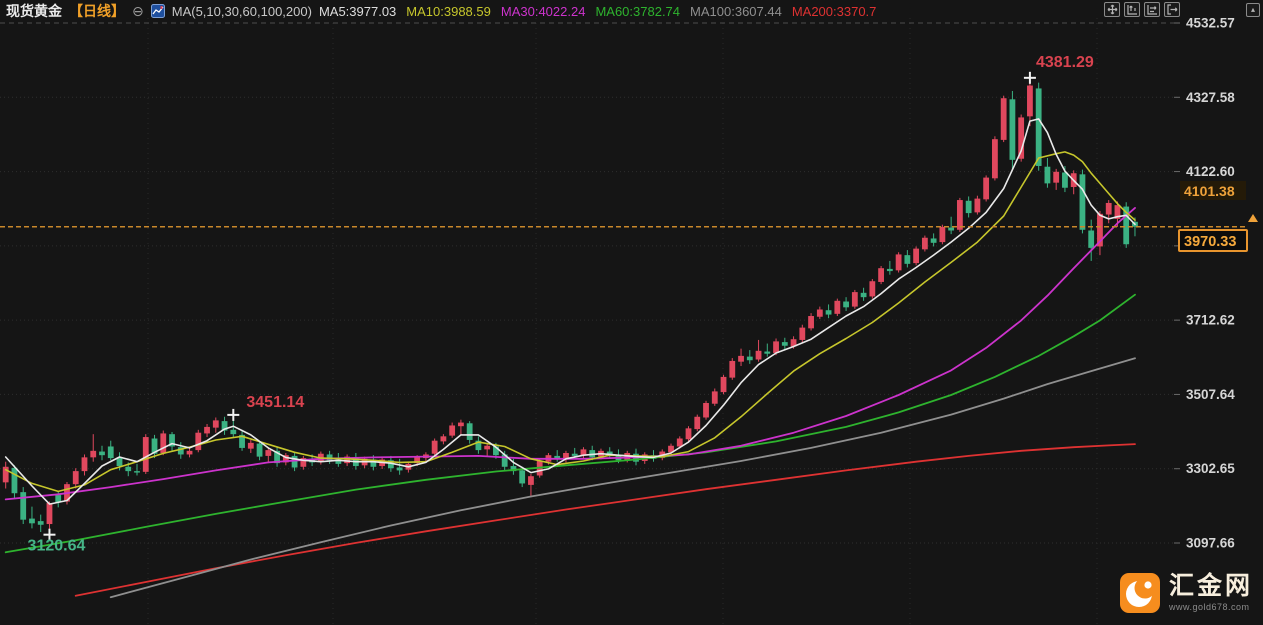 The width and height of the screenshot is (1263, 625). I want to click on axis-scale-right-icon, so click(1152, 9).